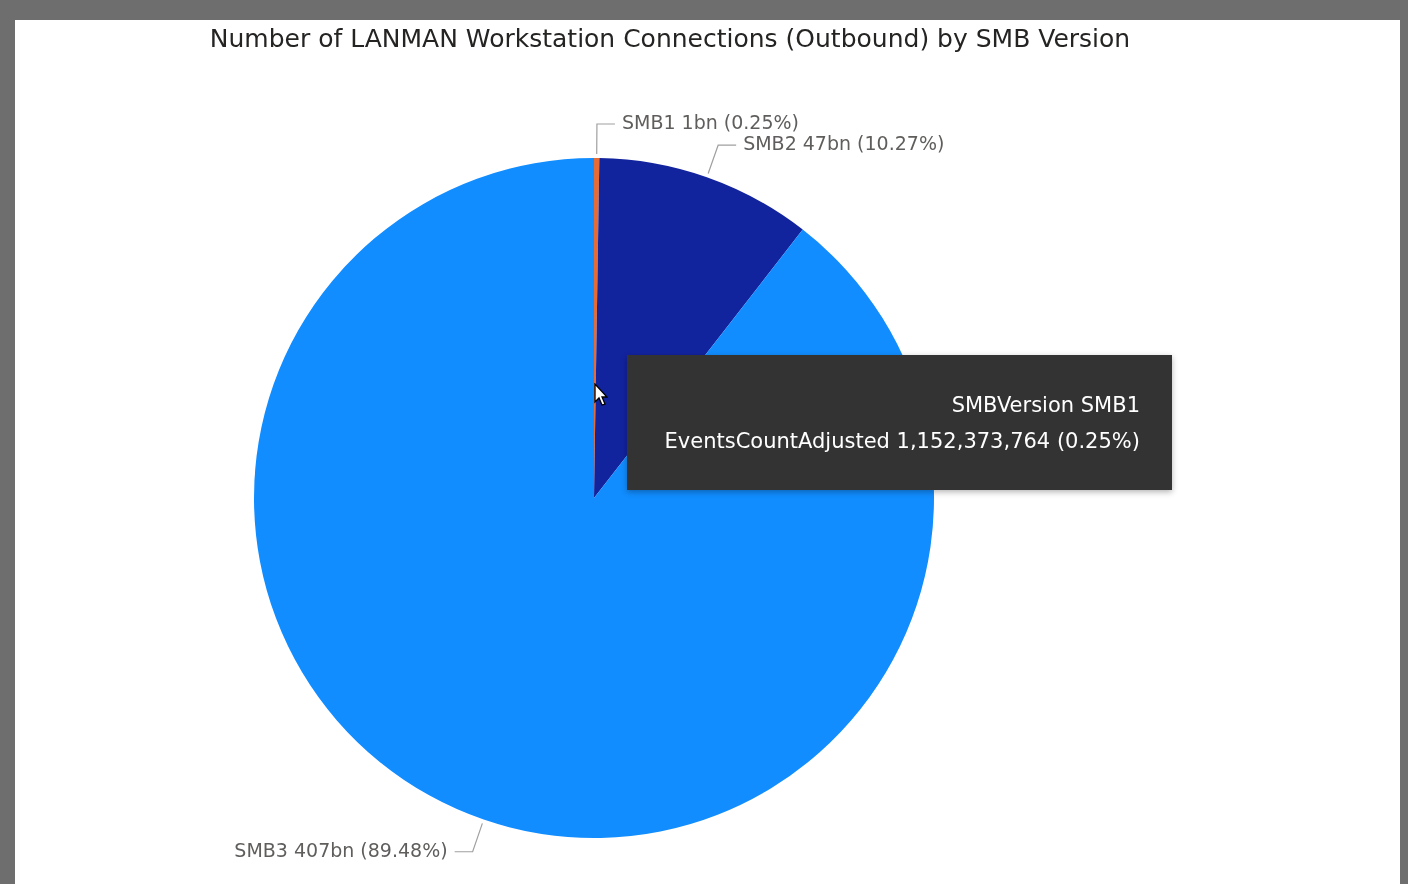  What do you see at coordinates (341, 849) in the screenshot?
I see `slice-label: SMB3 407bn (89.48%)` at bounding box center [341, 849].